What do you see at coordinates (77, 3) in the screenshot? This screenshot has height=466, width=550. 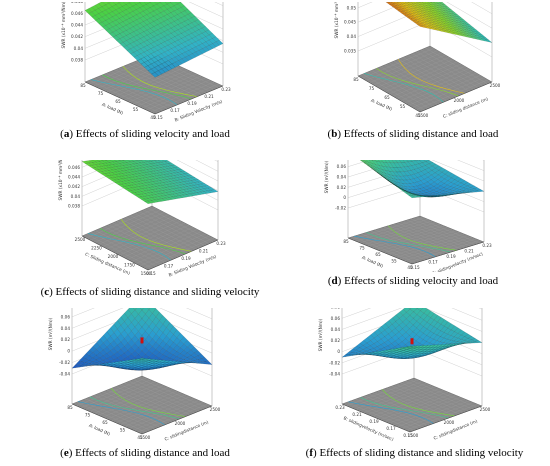 I see `z-tick-label: 0.048` at bounding box center [77, 3].